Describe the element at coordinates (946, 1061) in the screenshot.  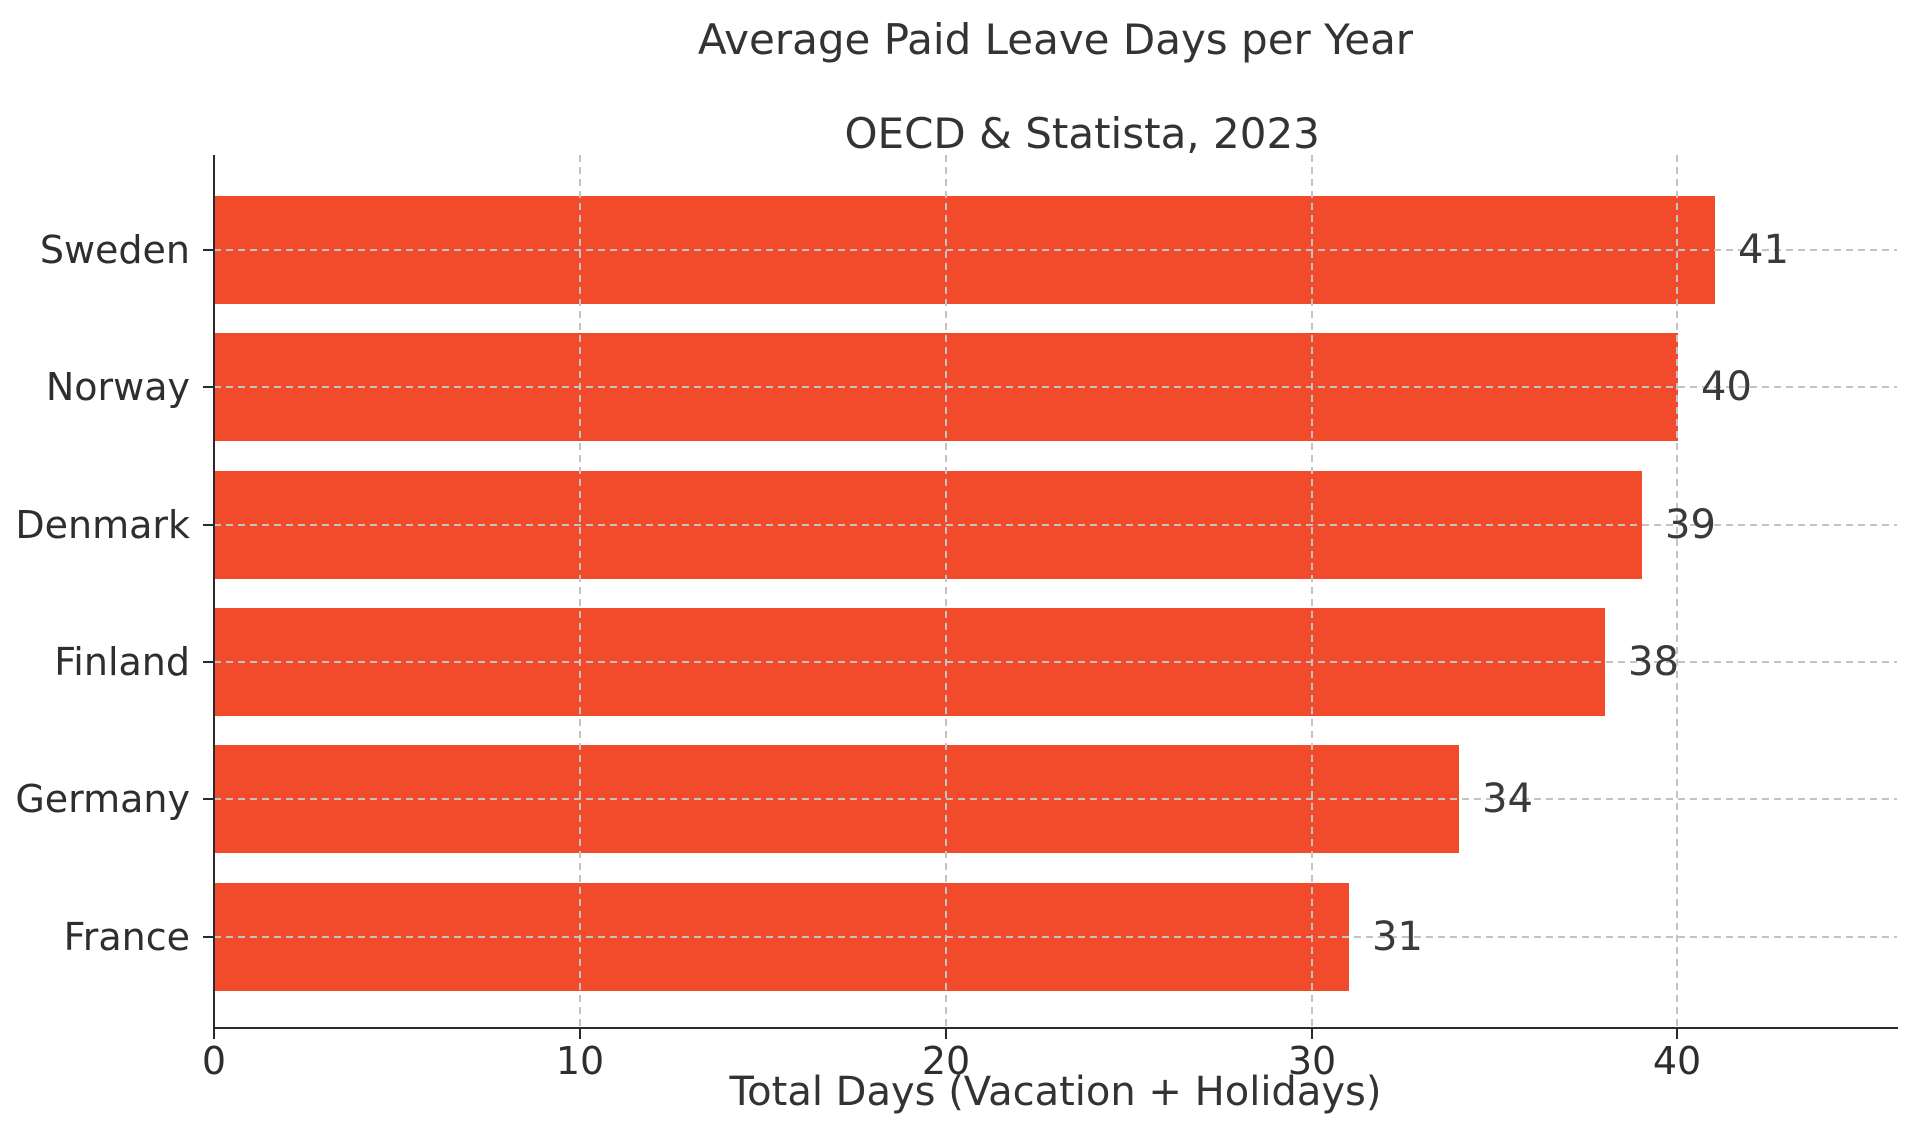
I see `x-tick-label-20: 20` at that location.